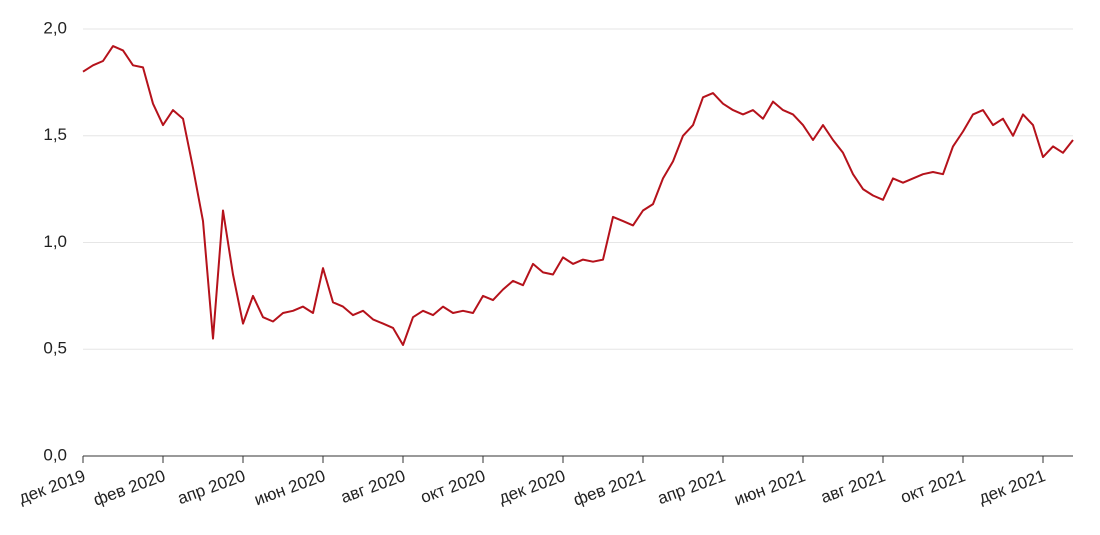 The image size is (1100, 535). I want to click on x-tick-label: фев 2020, so click(129, 488).